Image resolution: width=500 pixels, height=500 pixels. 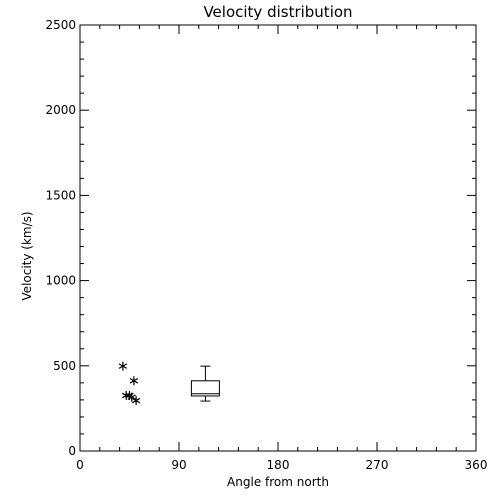 What do you see at coordinates (178, 465) in the screenshot?
I see `x-tick-label: 90` at bounding box center [178, 465].